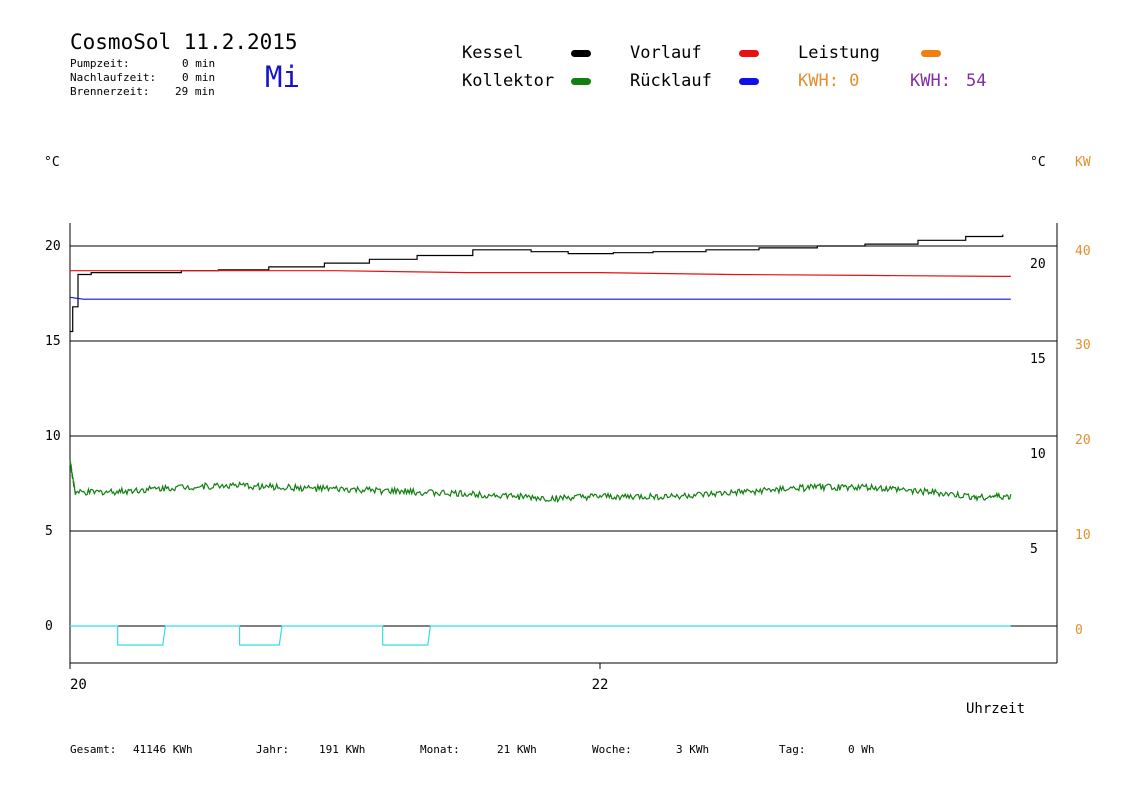 This screenshot has width=1148, height=812. What do you see at coordinates (440, 749) in the screenshot?
I see `footer-monat-label: Monat:` at bounding box center [440, 749].